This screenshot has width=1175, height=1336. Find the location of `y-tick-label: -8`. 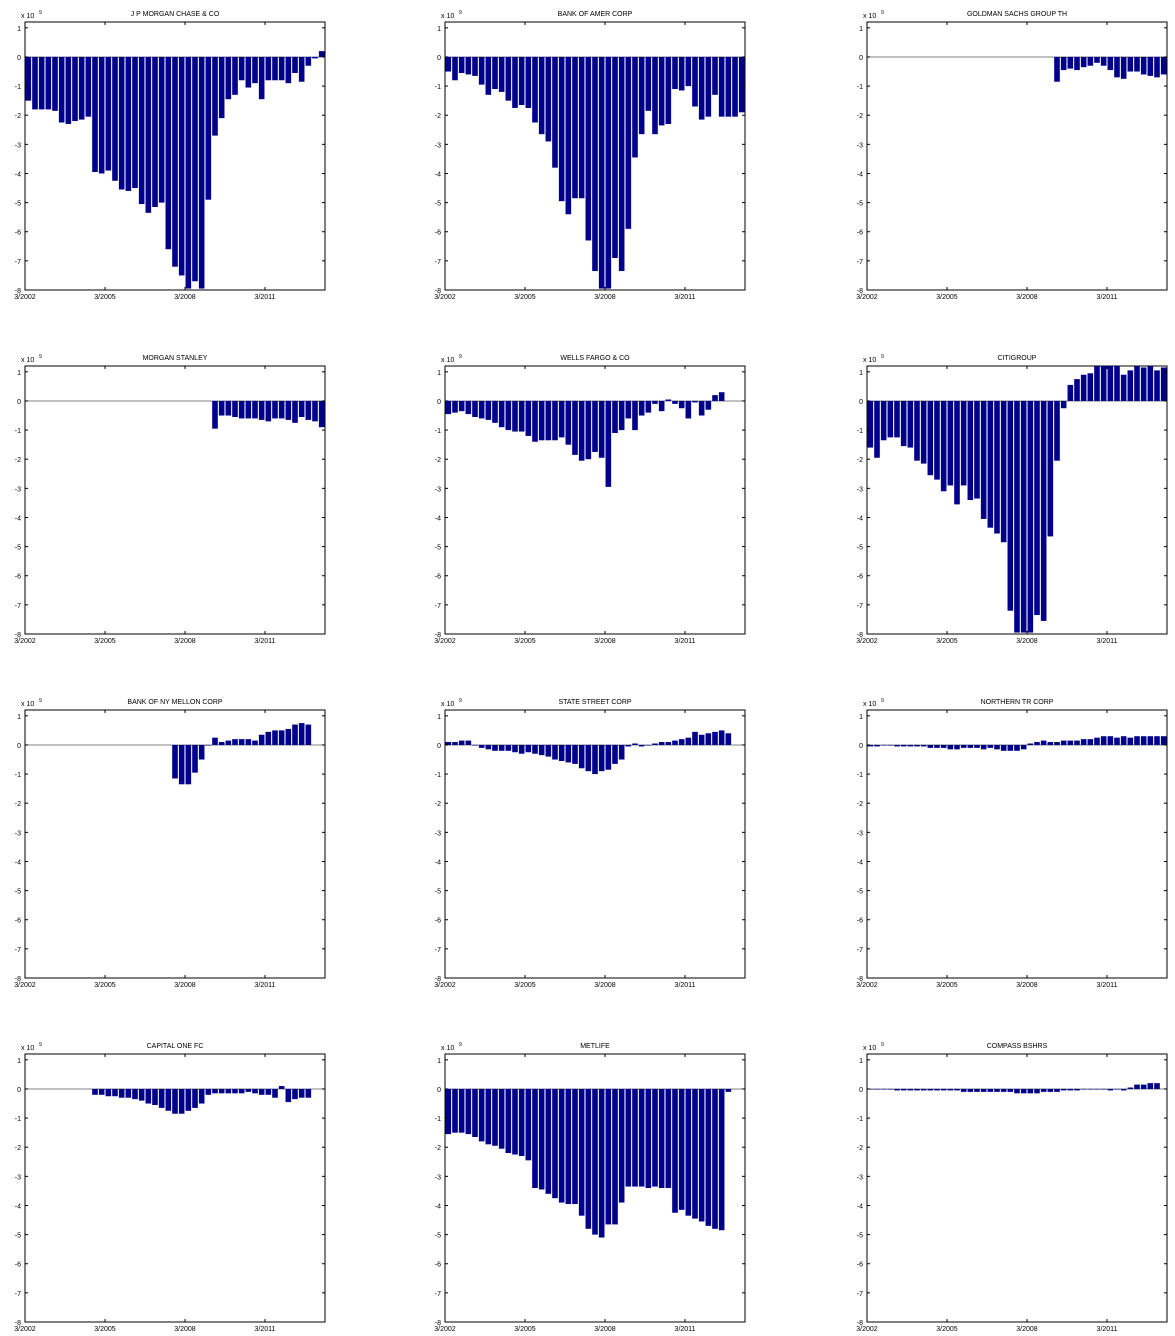

y-tick-label: -8 is located at coordinates (860, 291).